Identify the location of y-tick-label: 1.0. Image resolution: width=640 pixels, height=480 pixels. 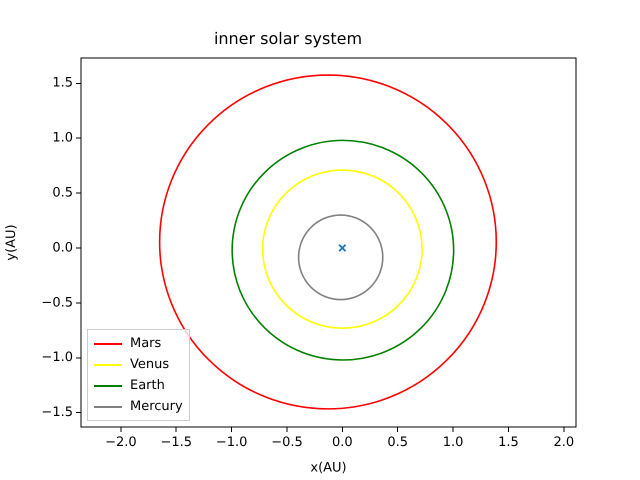
(62, 138).